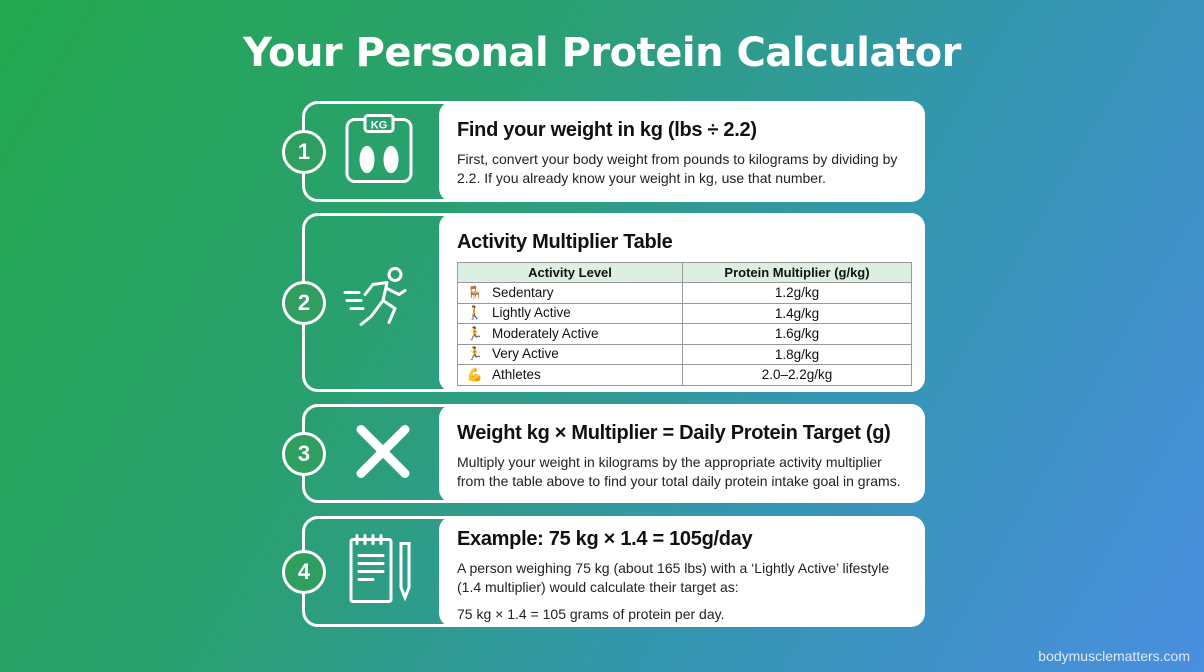  What do you see at coordinates (304, 302) in the screenshot?
I see `step-number-badge: 2` at bounding box center [304, 302].